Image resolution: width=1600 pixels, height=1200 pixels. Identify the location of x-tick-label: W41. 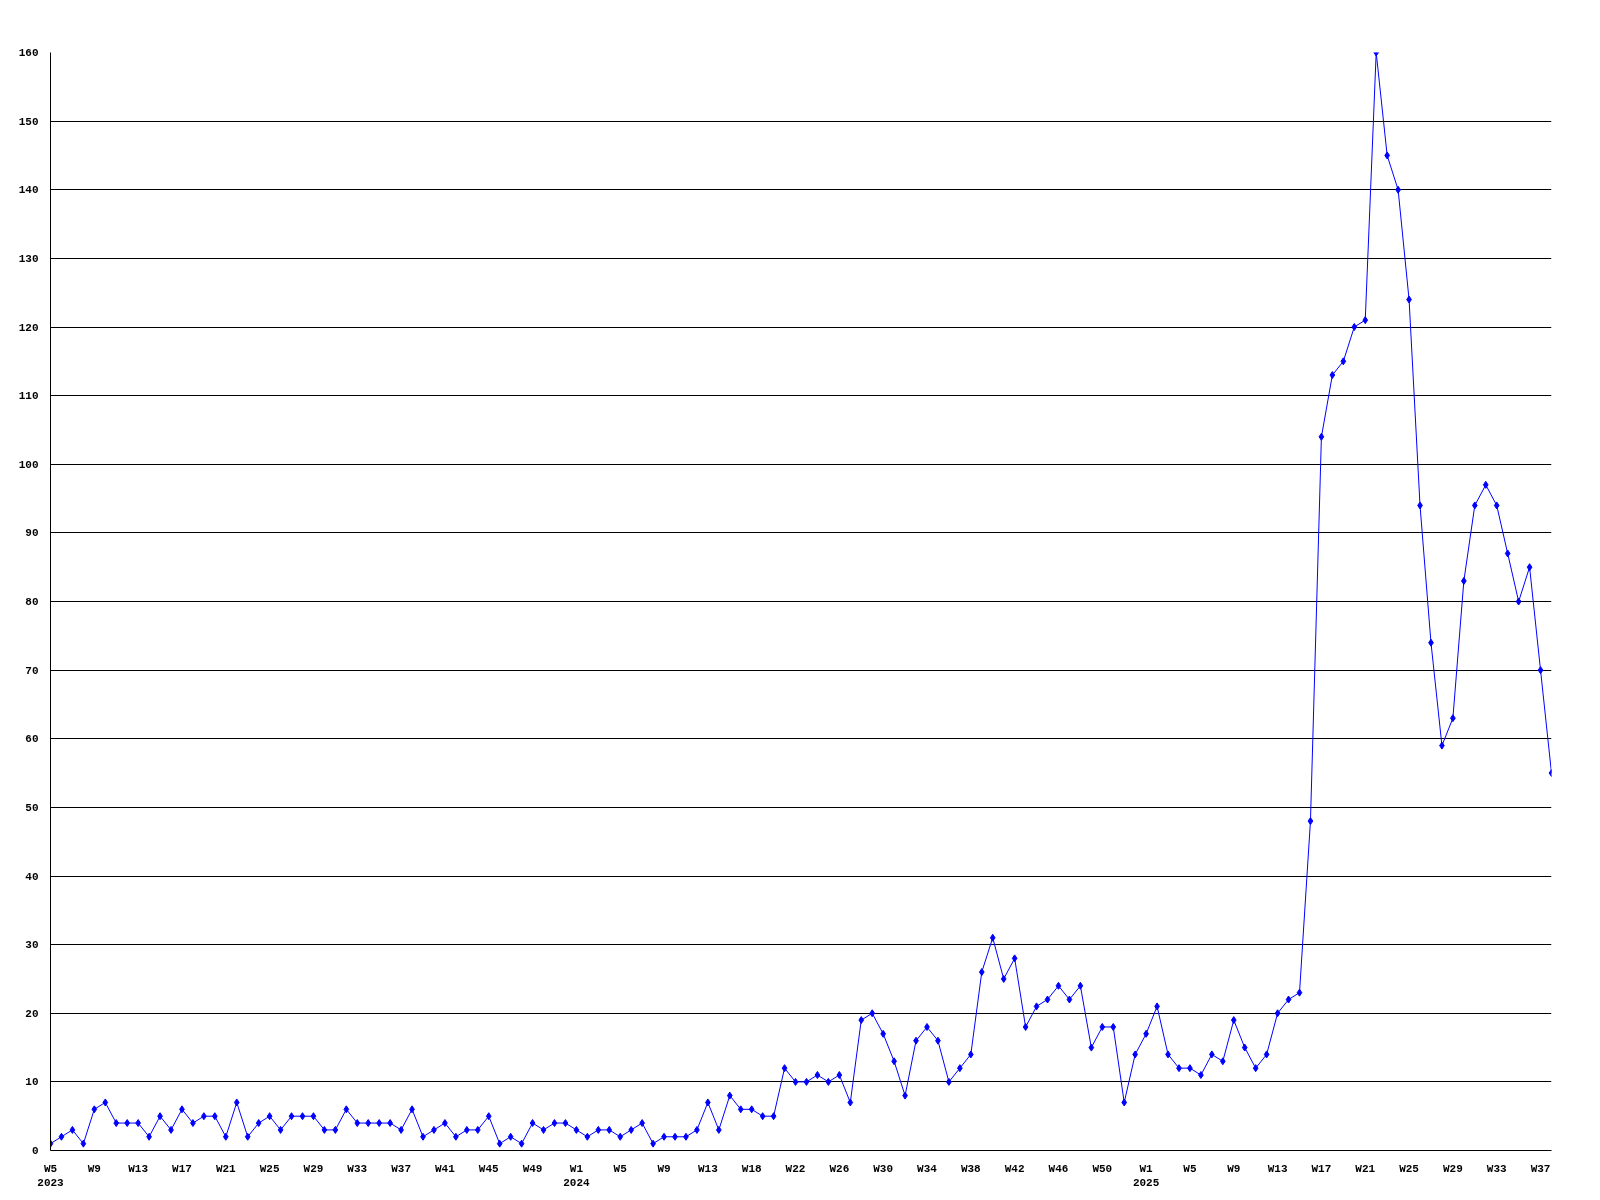
(445, 1168).